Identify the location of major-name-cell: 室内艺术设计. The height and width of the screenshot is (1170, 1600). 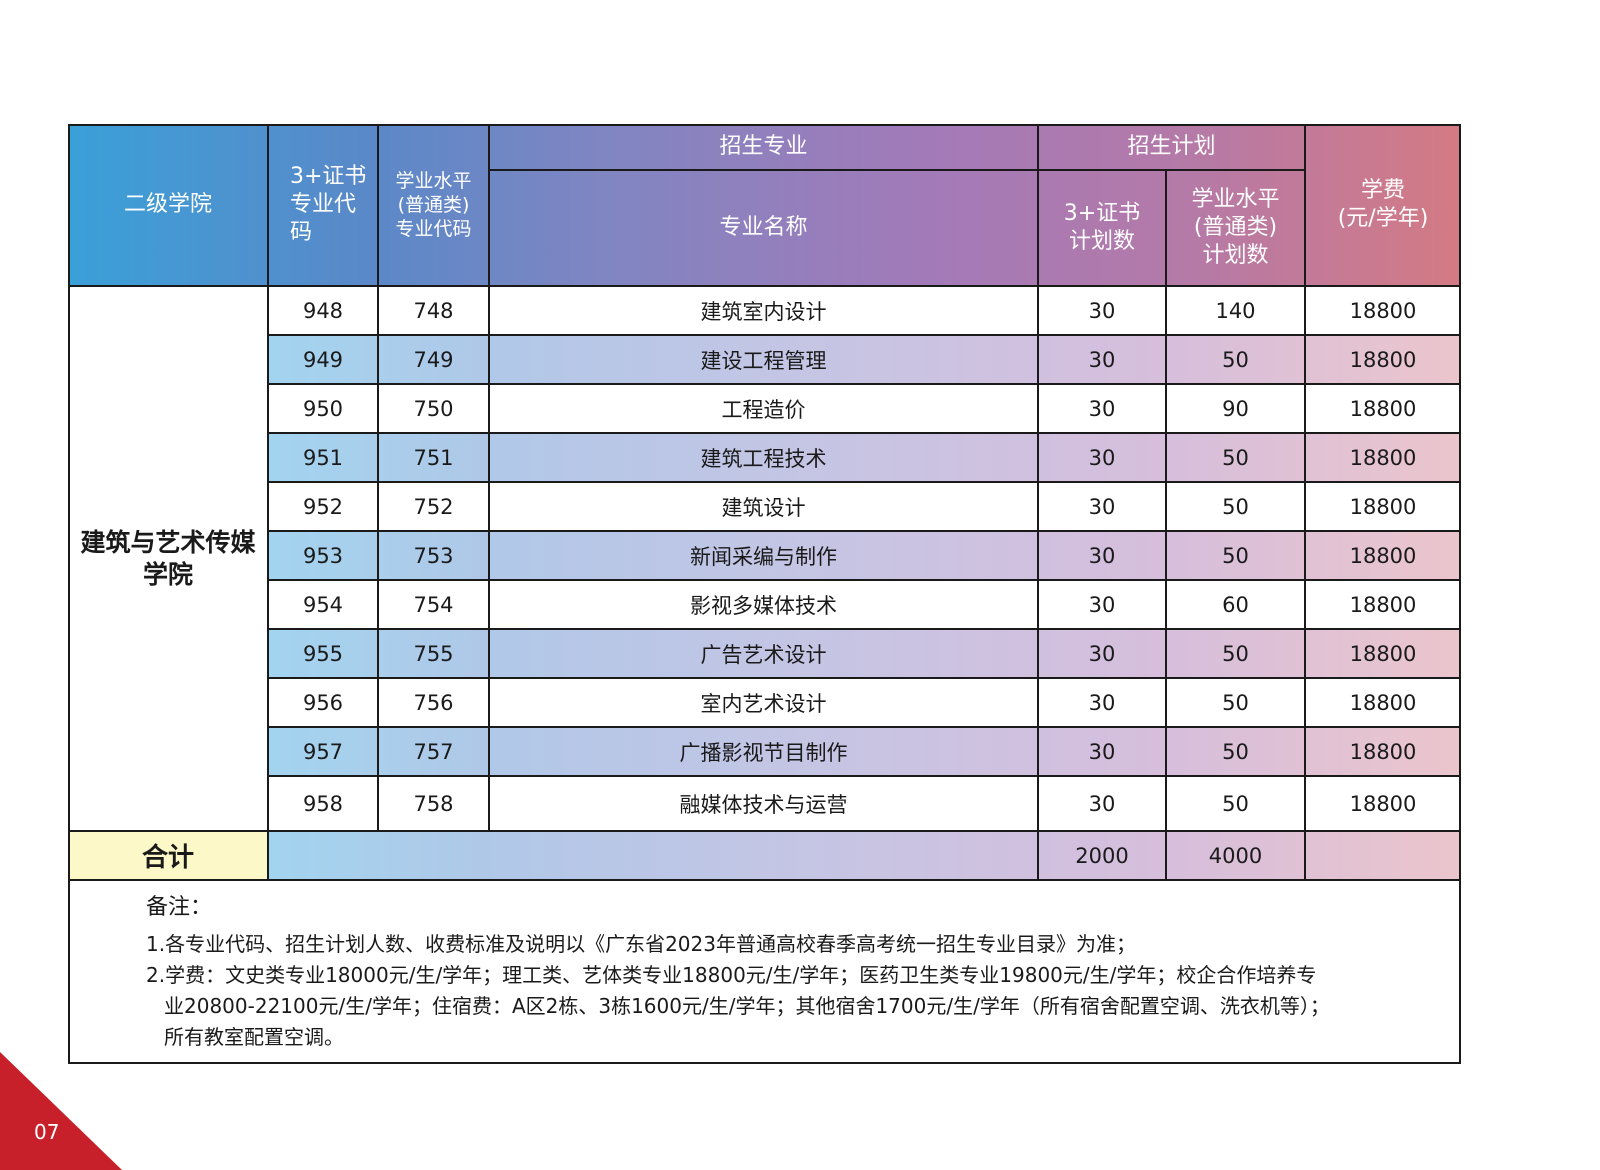
(763, 703).